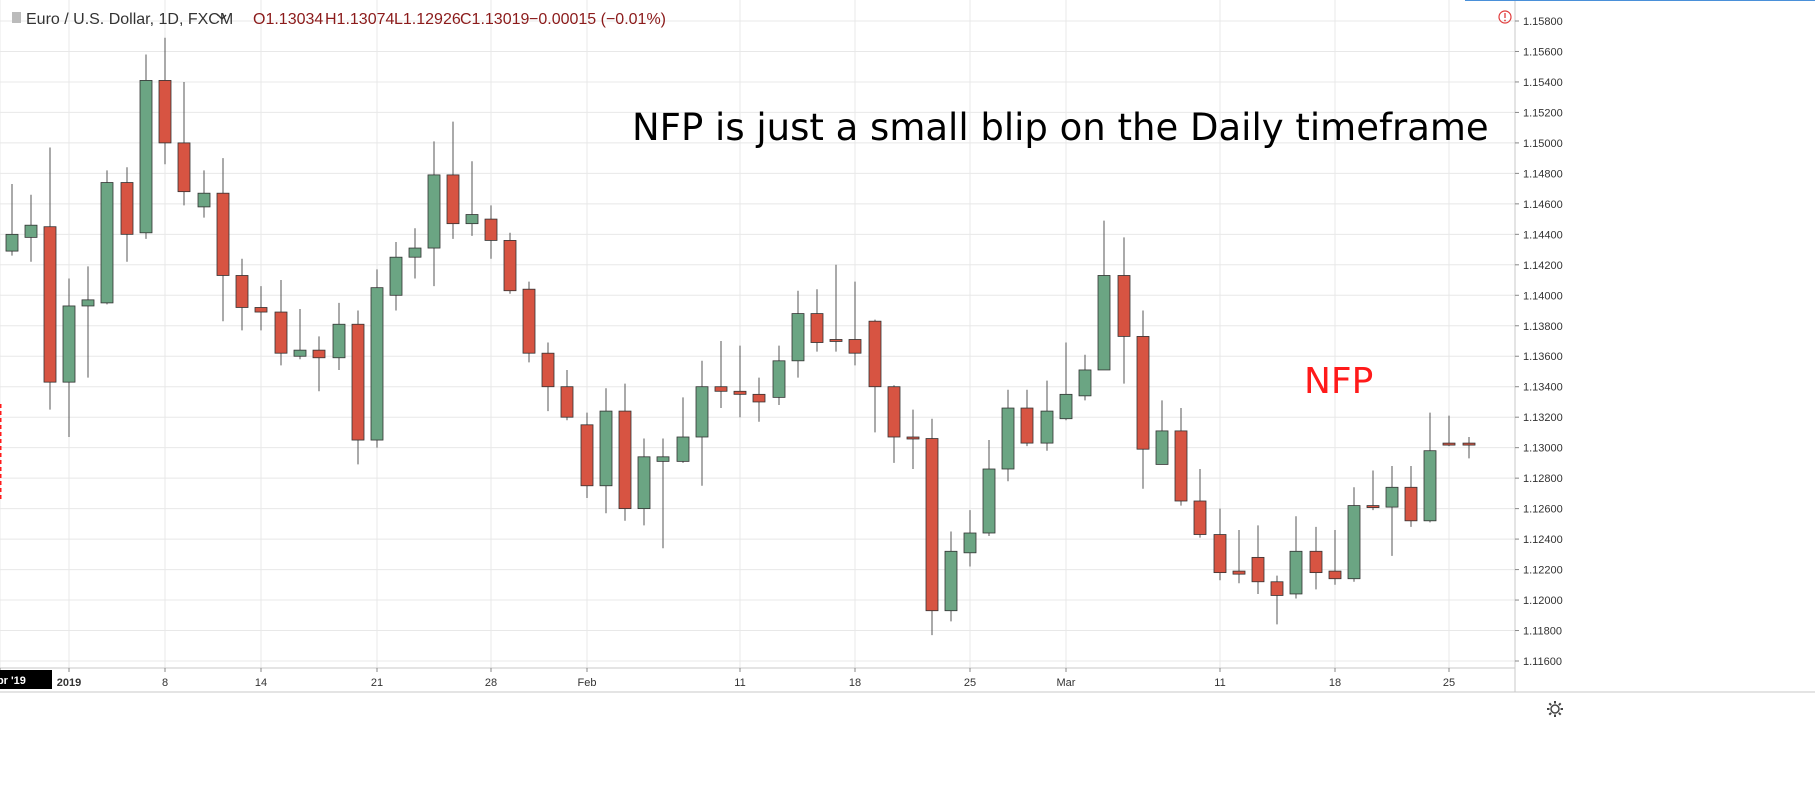  Describe the element at coordinates (288, 19) in the screenshot. I see `ohlc-open: O1.13034` at that location.